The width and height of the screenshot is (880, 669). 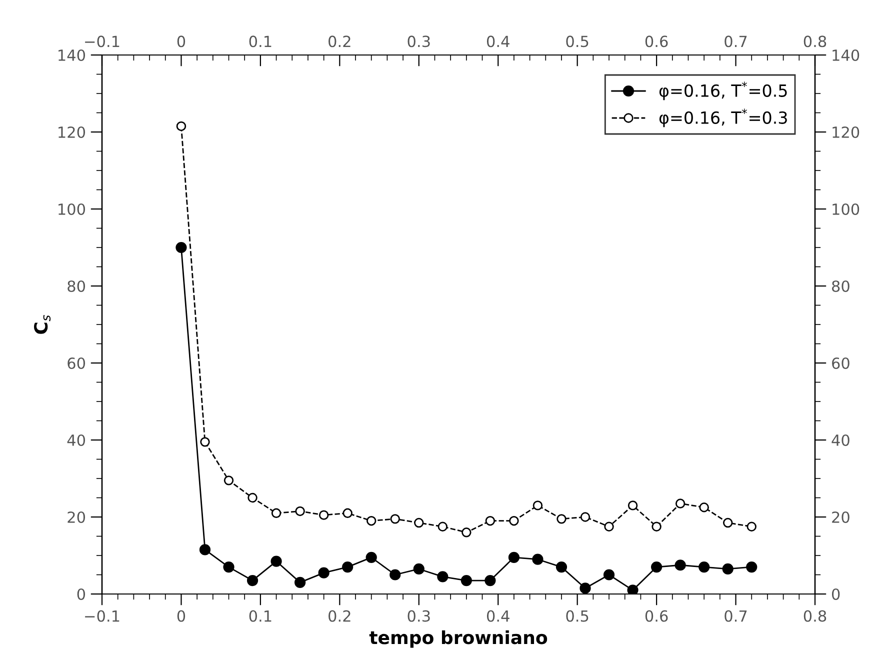 I want to click on y-axis-title: C$_{s}$, so click(x=42, y=324).